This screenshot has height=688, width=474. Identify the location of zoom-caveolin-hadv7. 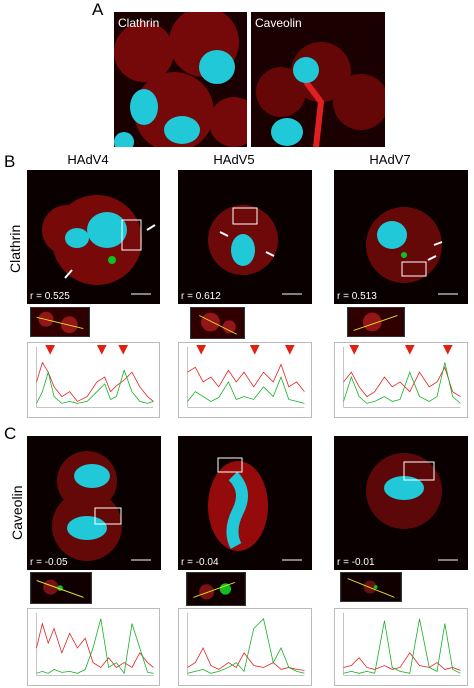
(371, 587).